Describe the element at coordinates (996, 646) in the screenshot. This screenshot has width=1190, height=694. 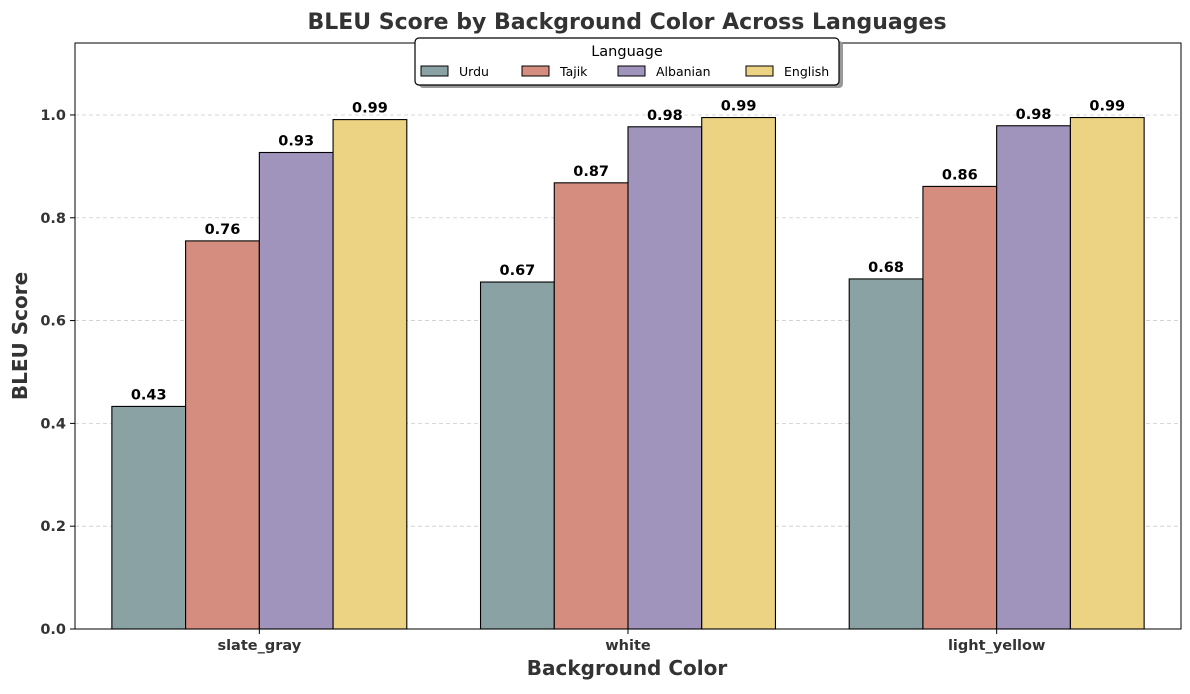
I see `x-tick-label: light_yellow` at that location.